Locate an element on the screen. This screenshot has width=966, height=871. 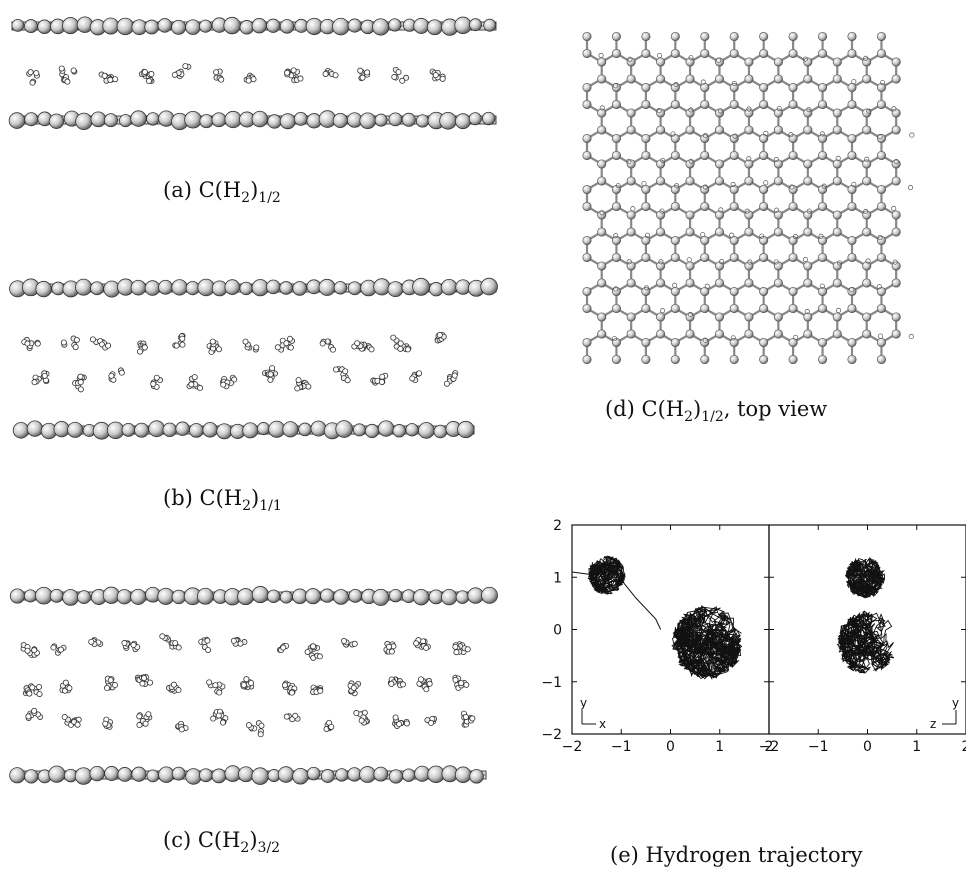
graphene-layer-bottom is located at coordinates (248, 775).